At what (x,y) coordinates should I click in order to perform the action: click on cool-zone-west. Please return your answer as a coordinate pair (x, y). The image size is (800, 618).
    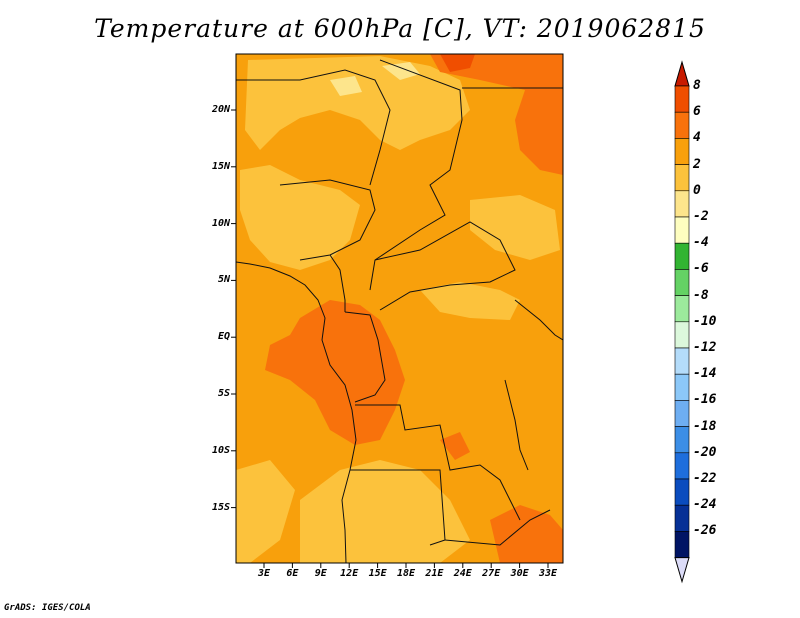
    Looking at the image, I should click on (300, 217).